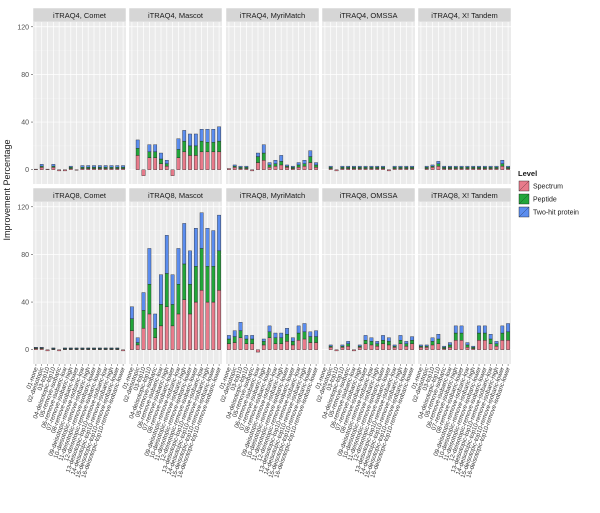 This screenshot has height=513, width=600. I want to click on legend-label-two-hit-protein: Two-hit protein, so click(556, 213).